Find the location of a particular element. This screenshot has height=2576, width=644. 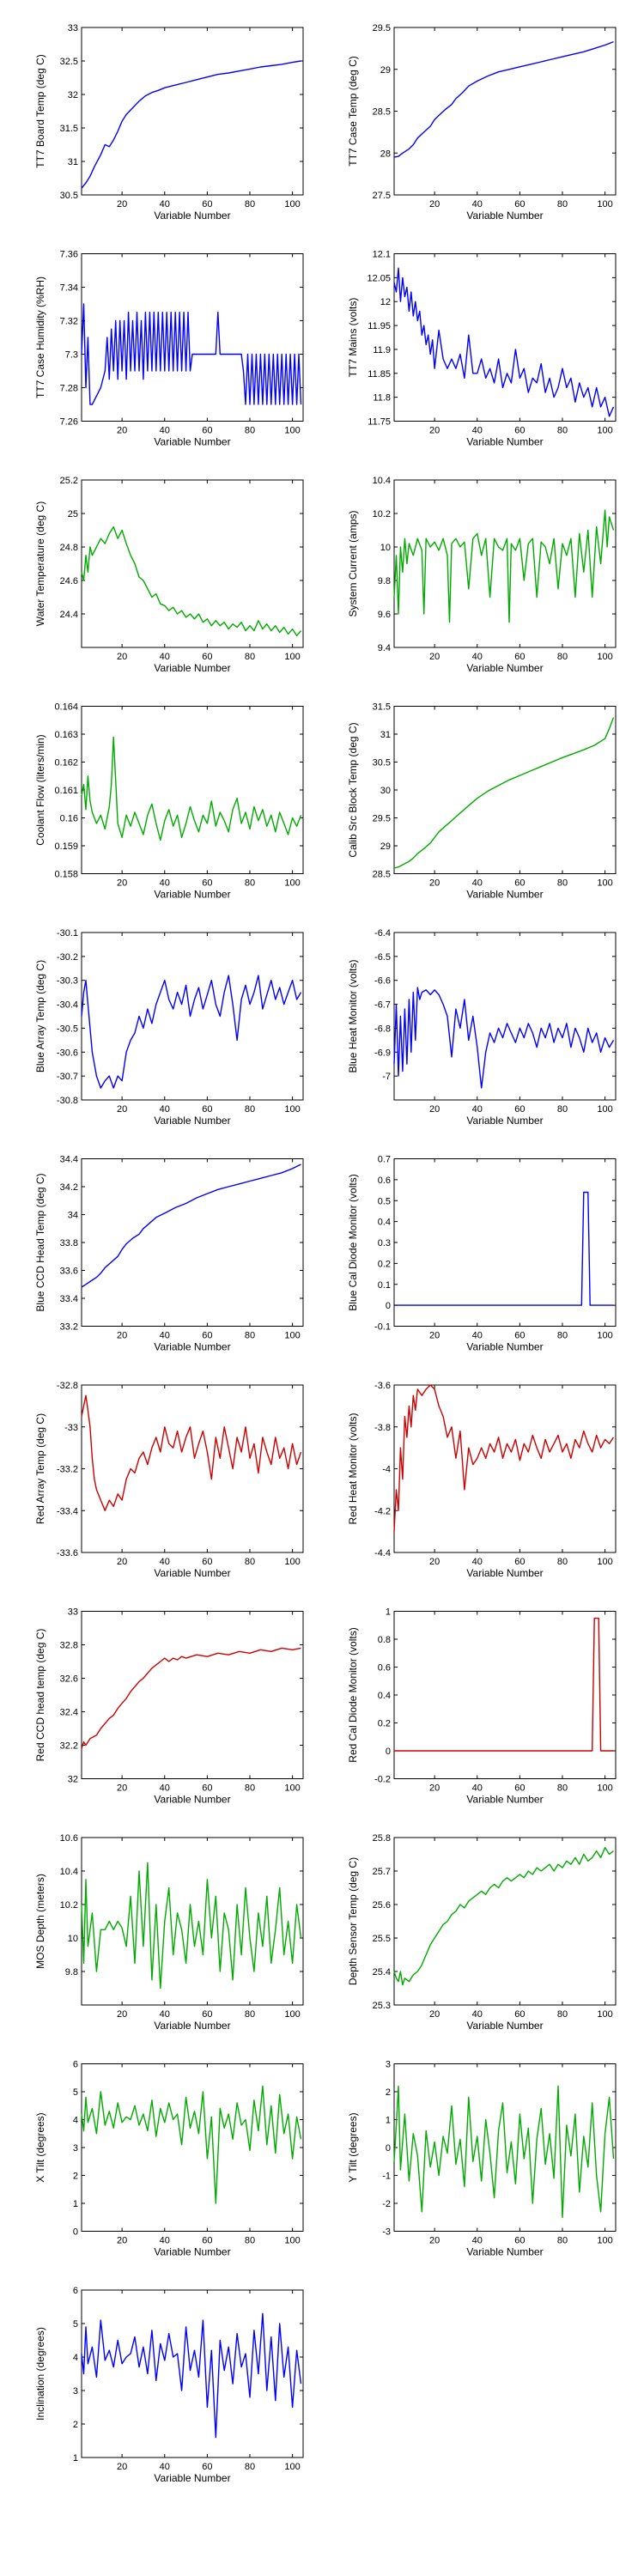

y-tick-label: 0.5 is located at coordinates (385, 1201).